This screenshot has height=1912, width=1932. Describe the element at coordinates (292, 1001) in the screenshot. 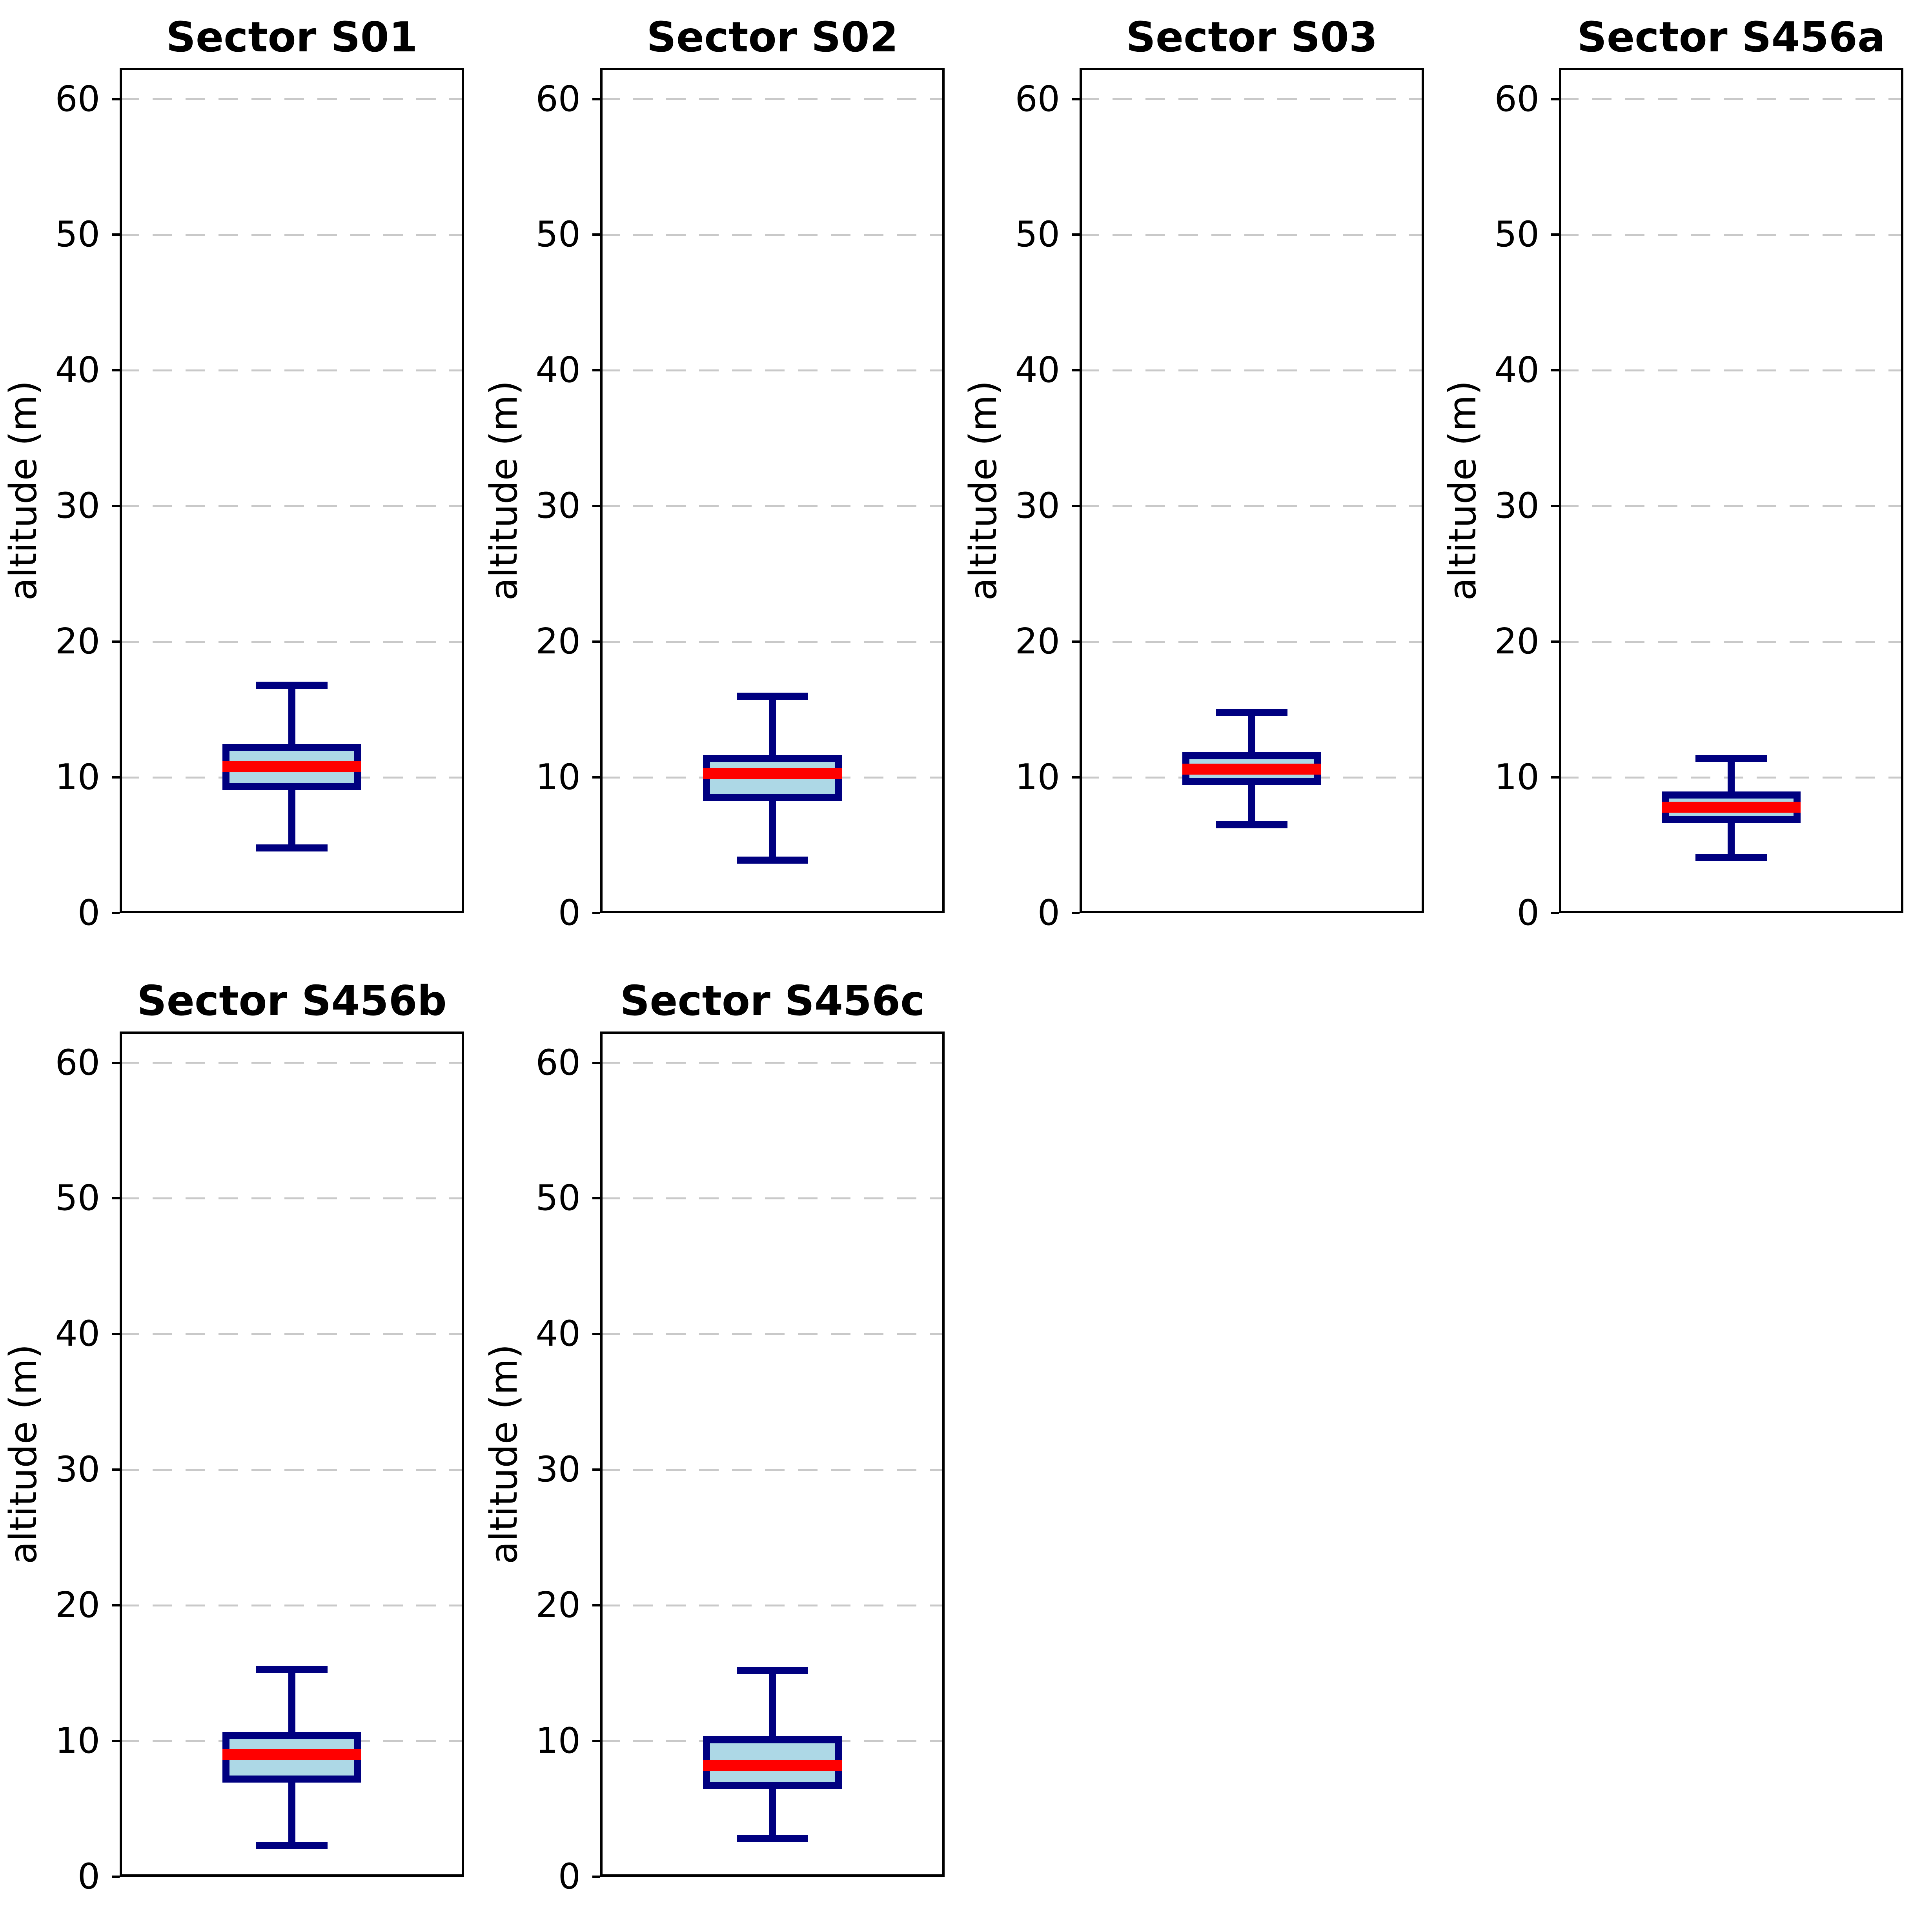

I see `subplot-title: Sector S456b` at that location.